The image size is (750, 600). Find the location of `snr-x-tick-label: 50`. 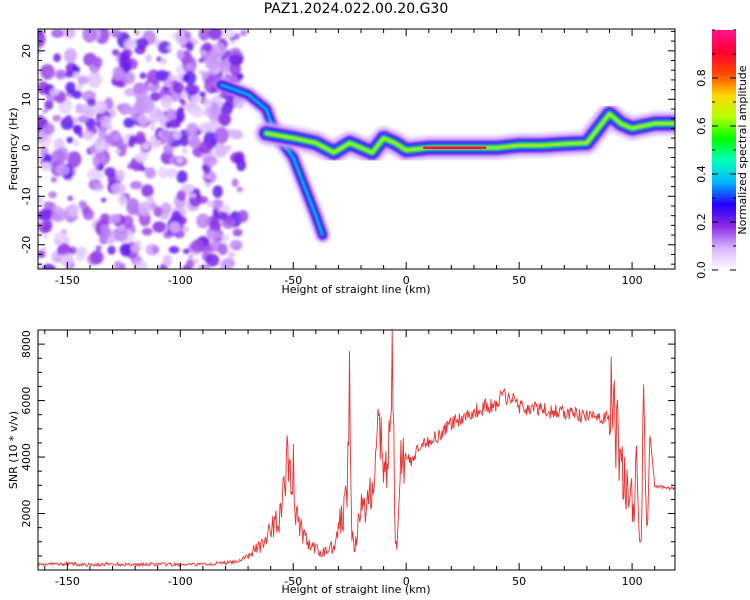

snr-x-tick-label: 50 is located at coordinates (519, 581).